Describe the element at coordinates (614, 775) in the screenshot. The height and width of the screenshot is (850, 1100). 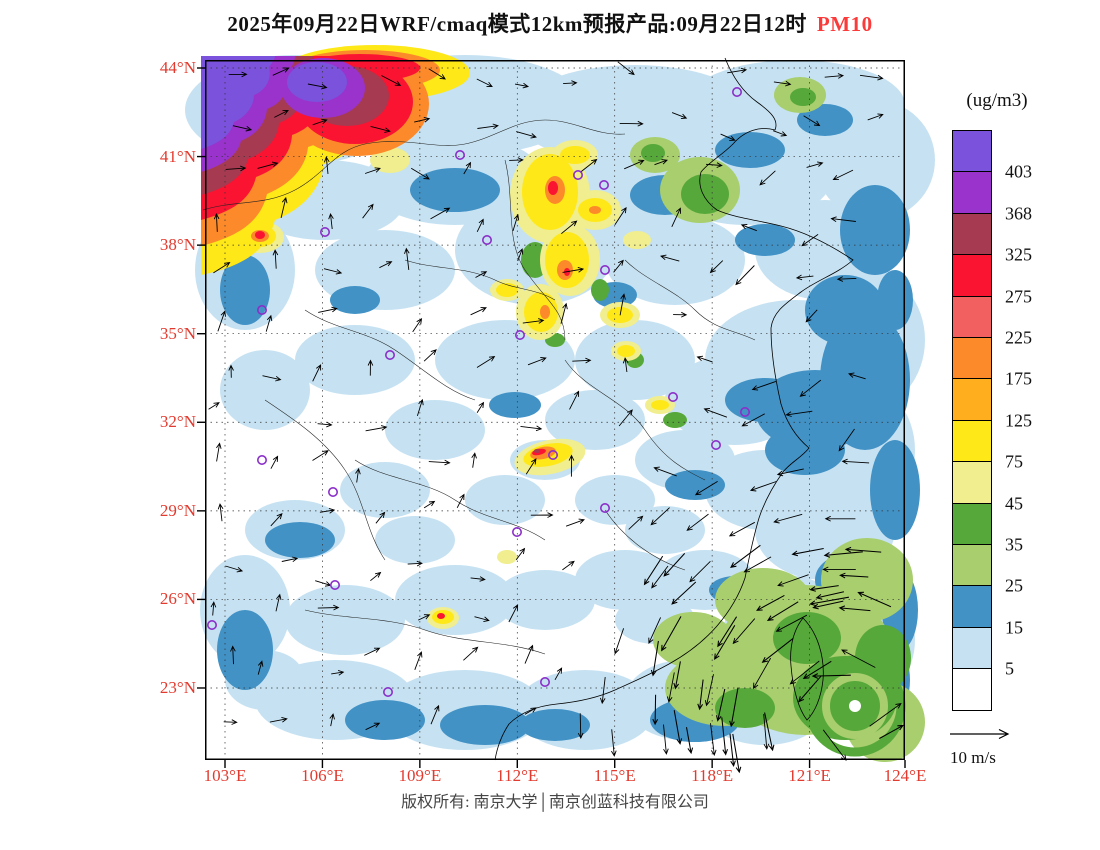
I see `lon-label: 115°E` at that location.